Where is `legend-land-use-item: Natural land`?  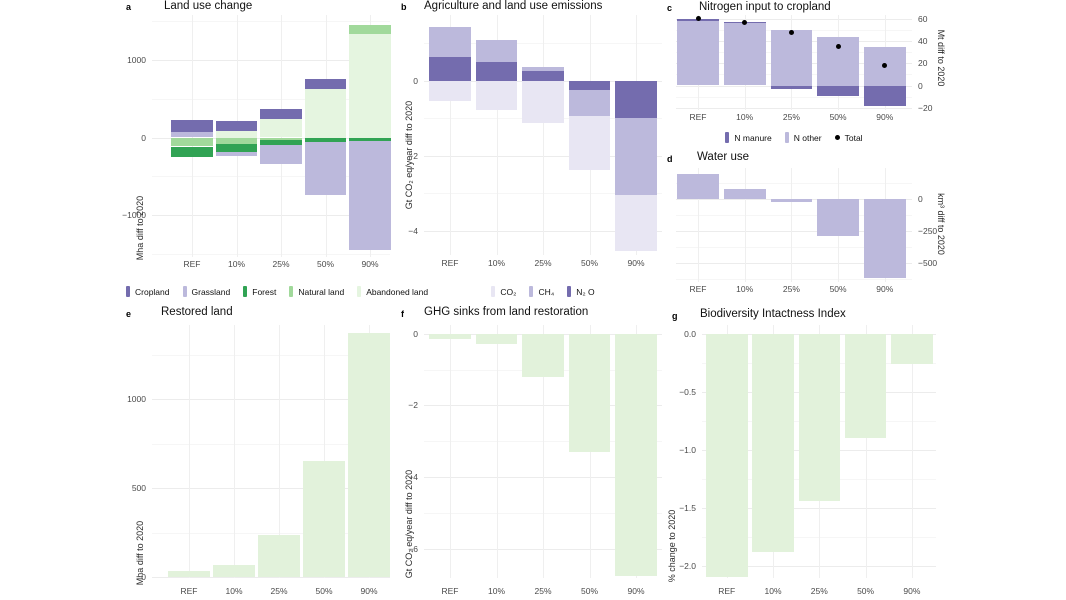
legend-land-use-item: Natural land is located at coordinates (316, 291).